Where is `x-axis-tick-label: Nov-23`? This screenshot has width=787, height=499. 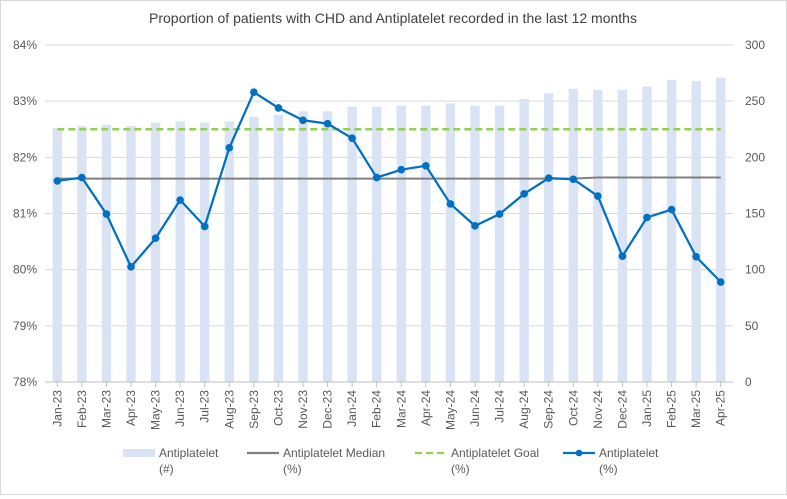
x-axis-tick-label: Nov-23 is located at coordinates (303, 409).